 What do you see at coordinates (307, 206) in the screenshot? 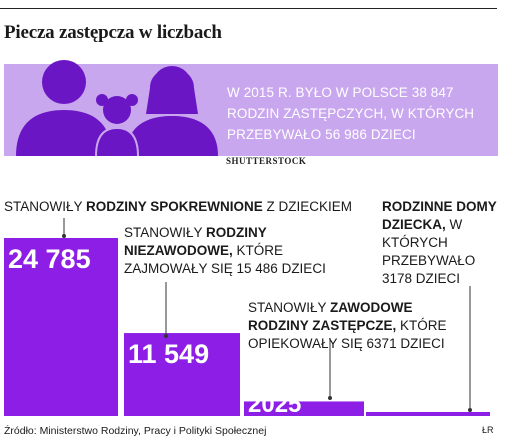
I see `annotation-post: z dzieckiem` at bounding box center [307, 206].